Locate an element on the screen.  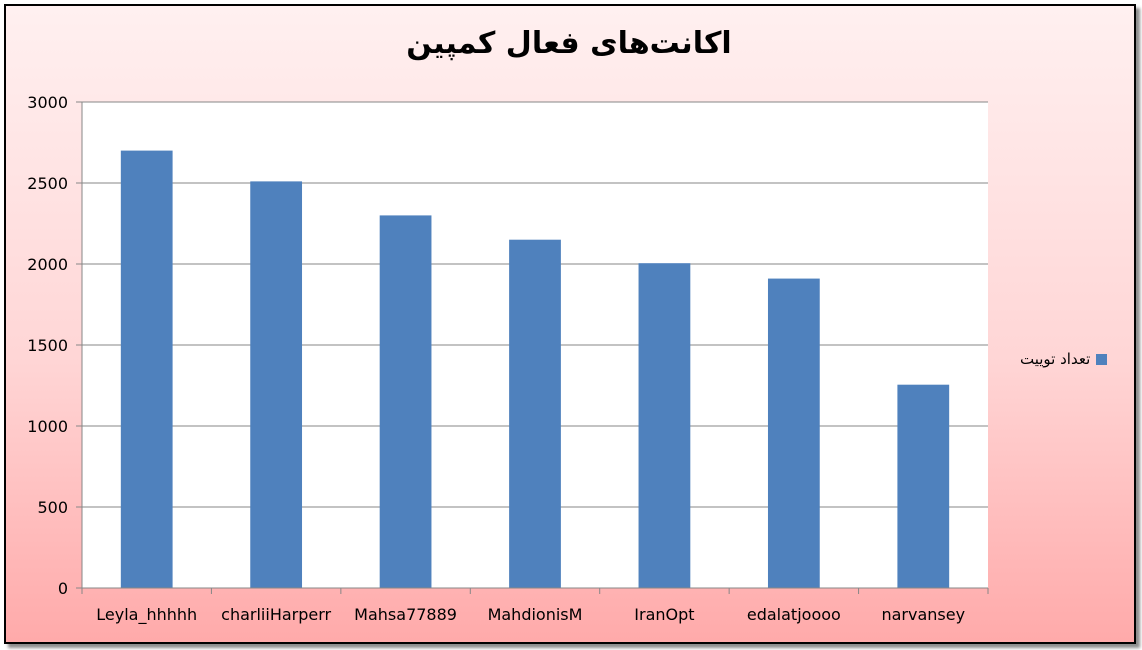
x-tick-label: IranOpt is located at coordinates (664, 614).